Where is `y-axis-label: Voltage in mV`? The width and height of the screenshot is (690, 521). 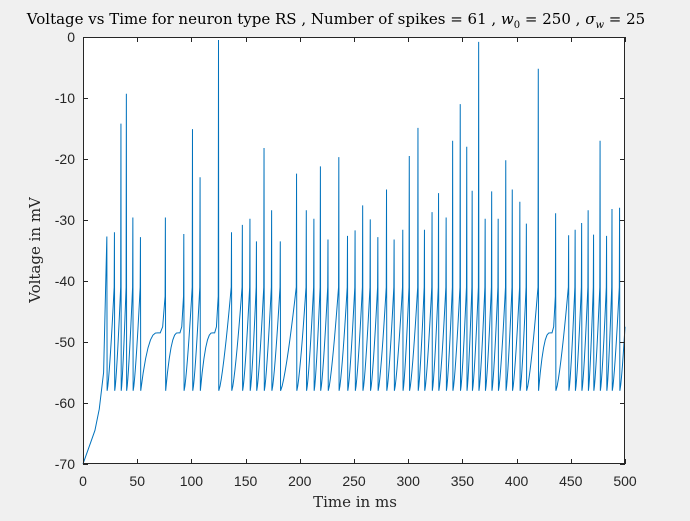
y-axis-label: Voltage in mV is located at coordinates (35, 250).